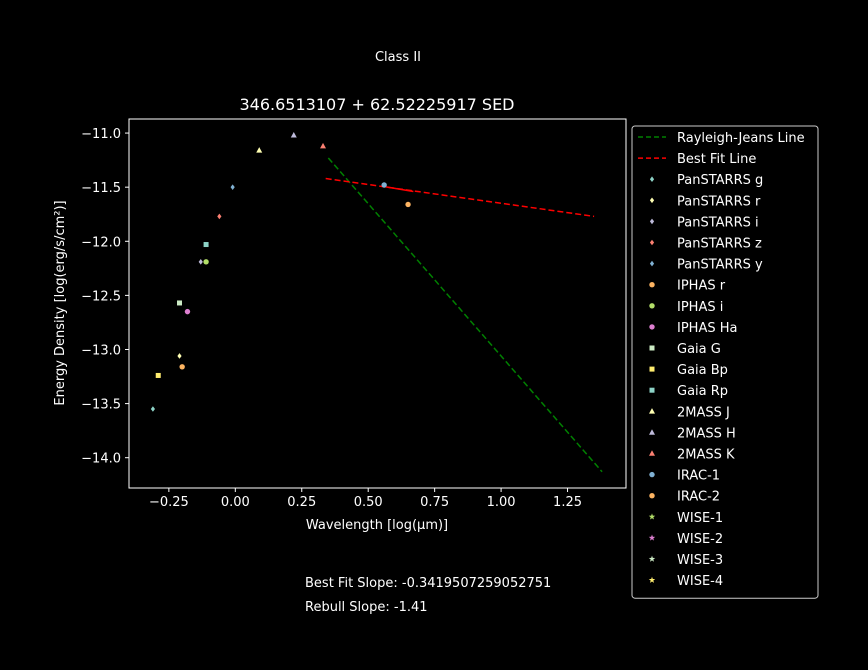  What do you see at coordinates (719, 201) in the screenshot?
I see `legend-label: PanSTARRS r` at bounding box center [719, 201].